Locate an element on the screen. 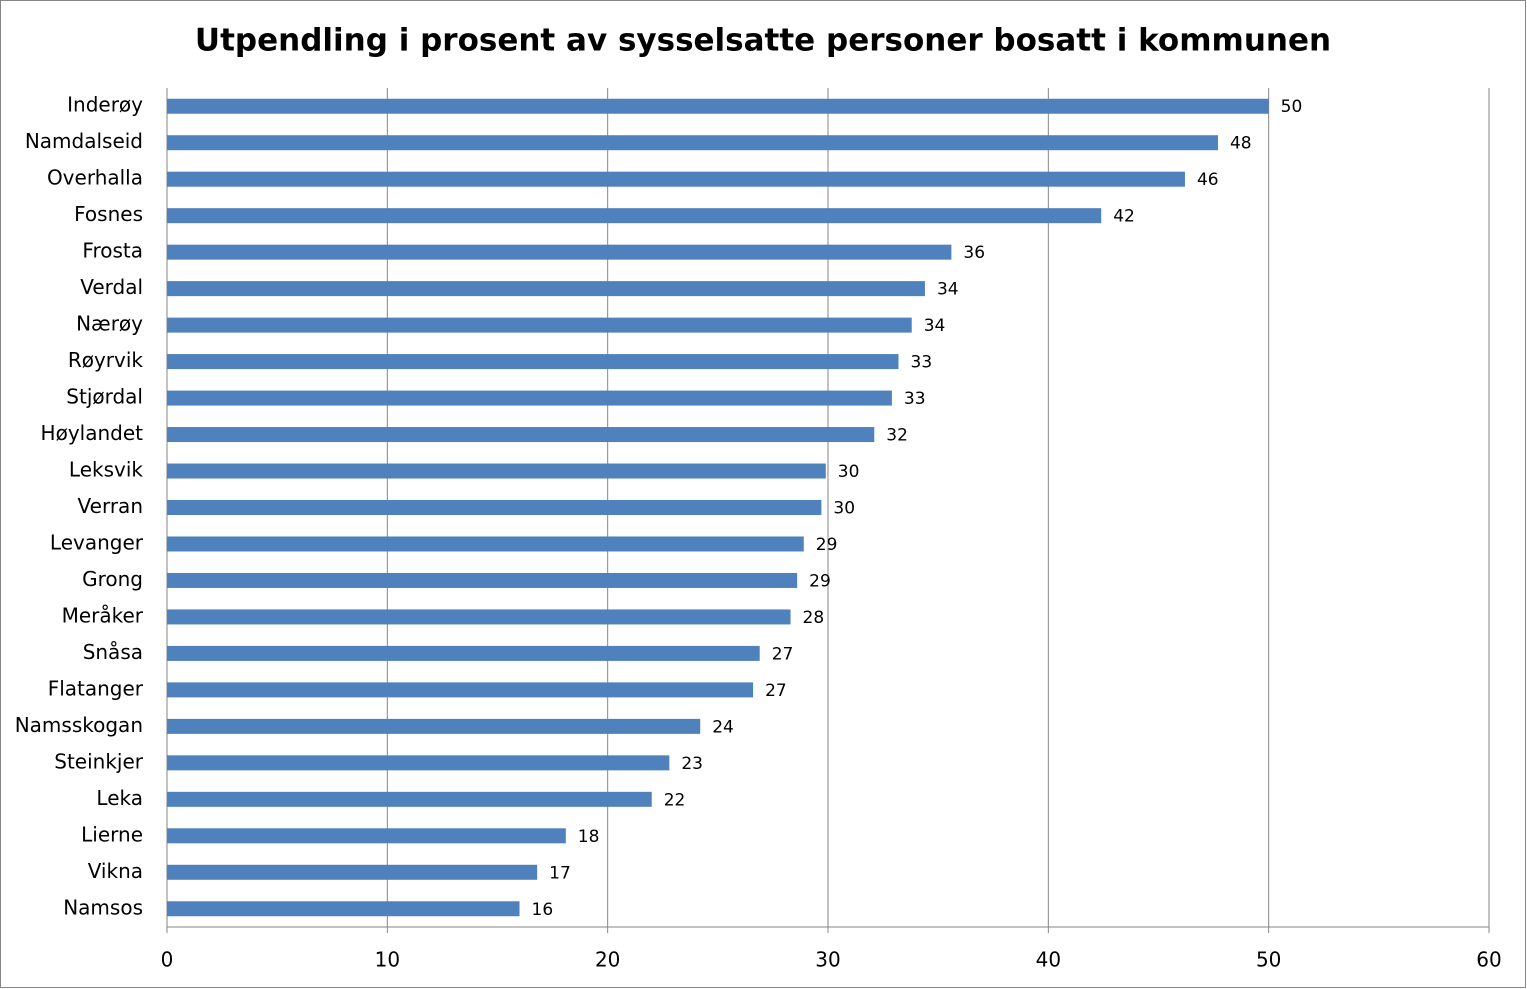 The image size is (1527, 989). x-tick-label: 50 is located at coordinates (1268, 960).